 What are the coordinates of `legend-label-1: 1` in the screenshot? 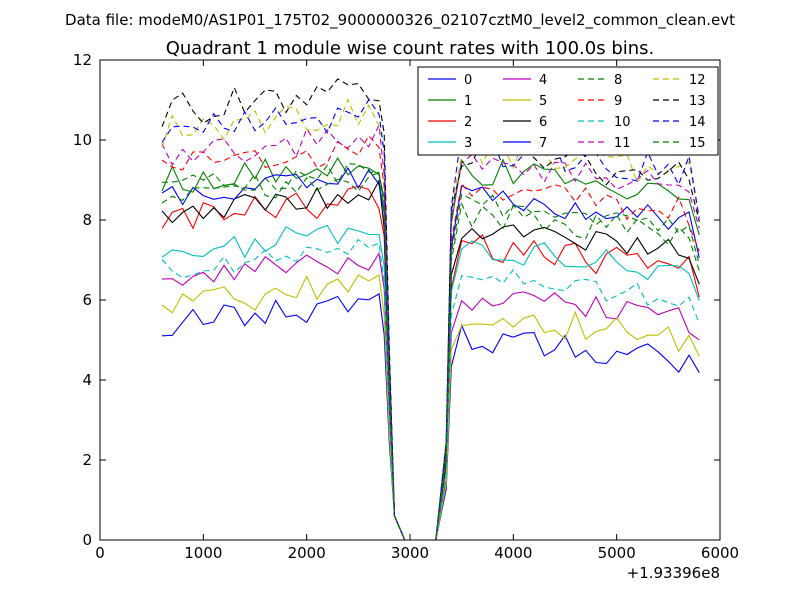 It's located at (468, 101).